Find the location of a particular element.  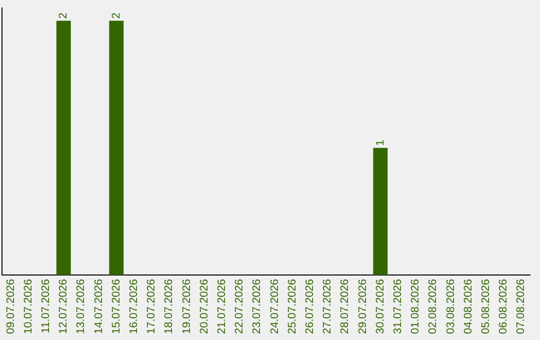

x-tick-label: 17.07.2026 is located at coordinates (152, 306).